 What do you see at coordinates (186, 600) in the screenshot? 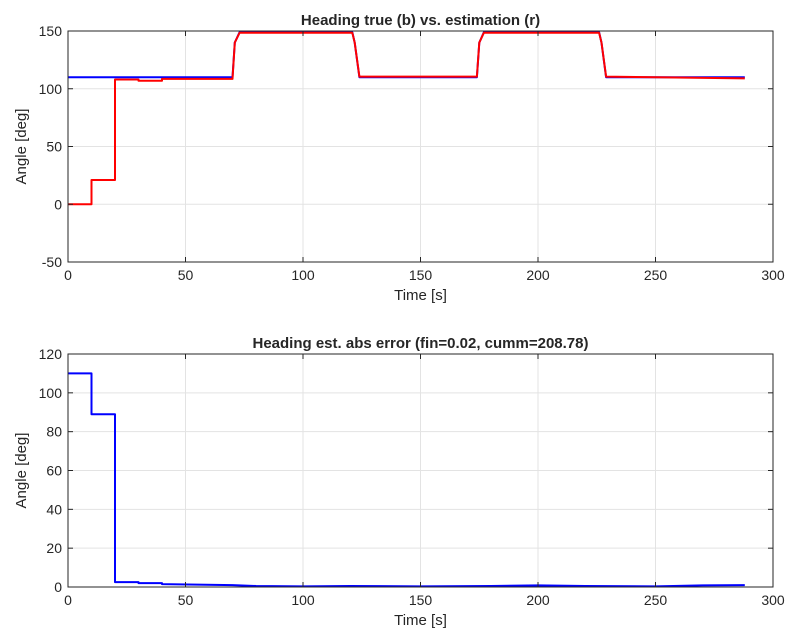
I see `chart-2-x-tick-label-1: 50` at bounding box center [186, 600].